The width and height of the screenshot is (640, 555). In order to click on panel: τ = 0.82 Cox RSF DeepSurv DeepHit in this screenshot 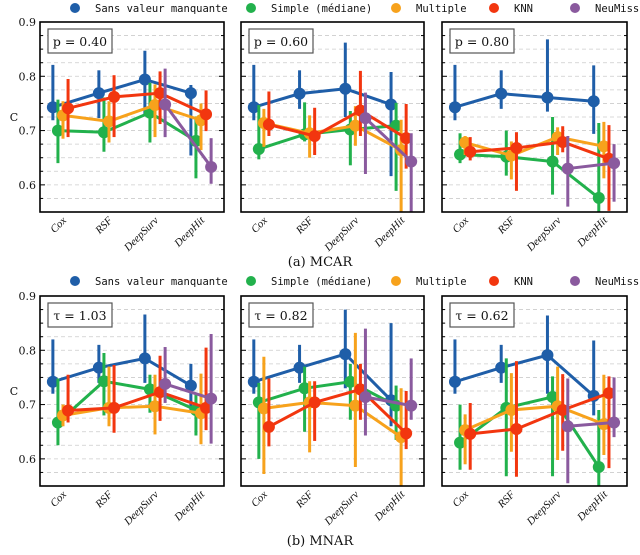, I will do `click(332, 412)`.